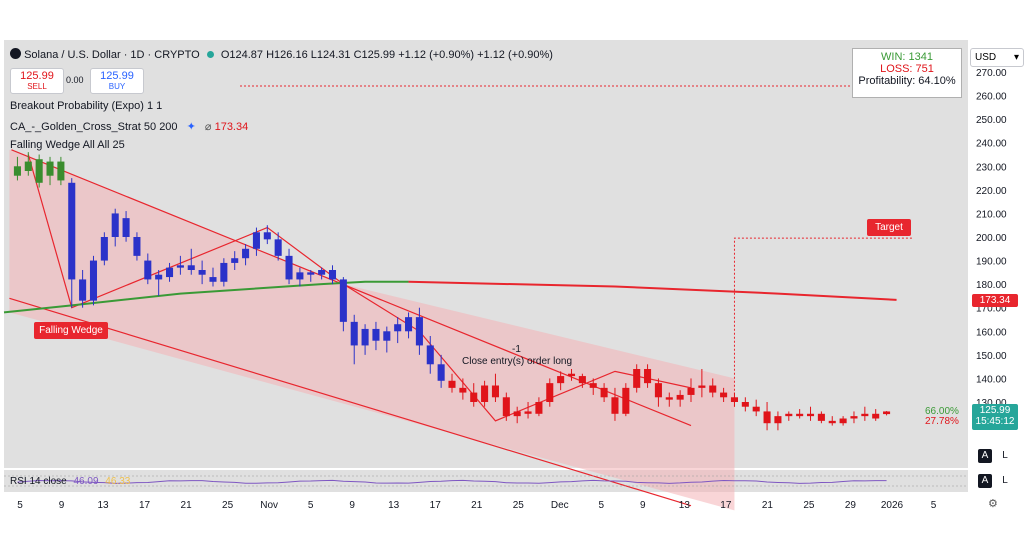 Image resolution: width=1024 pixels, height=555 pixels. I want to click on indicator-falling-wedge: Falling Wedge All All 25, so click(67, 145).